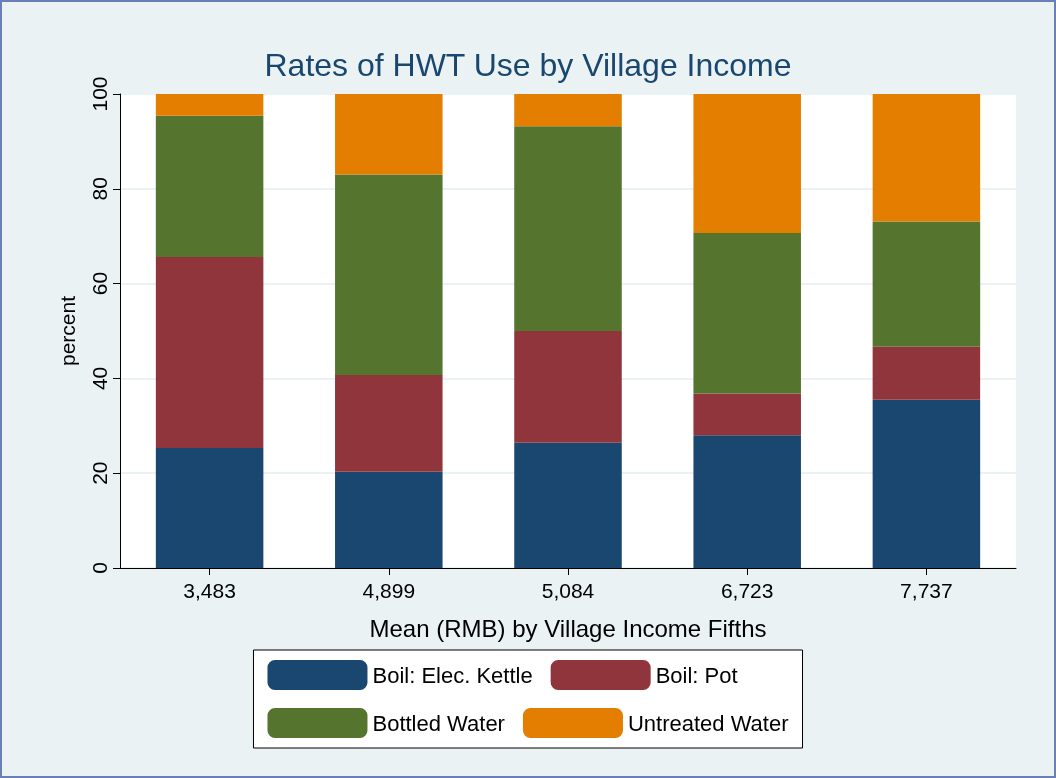 The width and height of the screenshot is (1056, 778). I want to click on y-tick-label: 0, so click(99, 568).